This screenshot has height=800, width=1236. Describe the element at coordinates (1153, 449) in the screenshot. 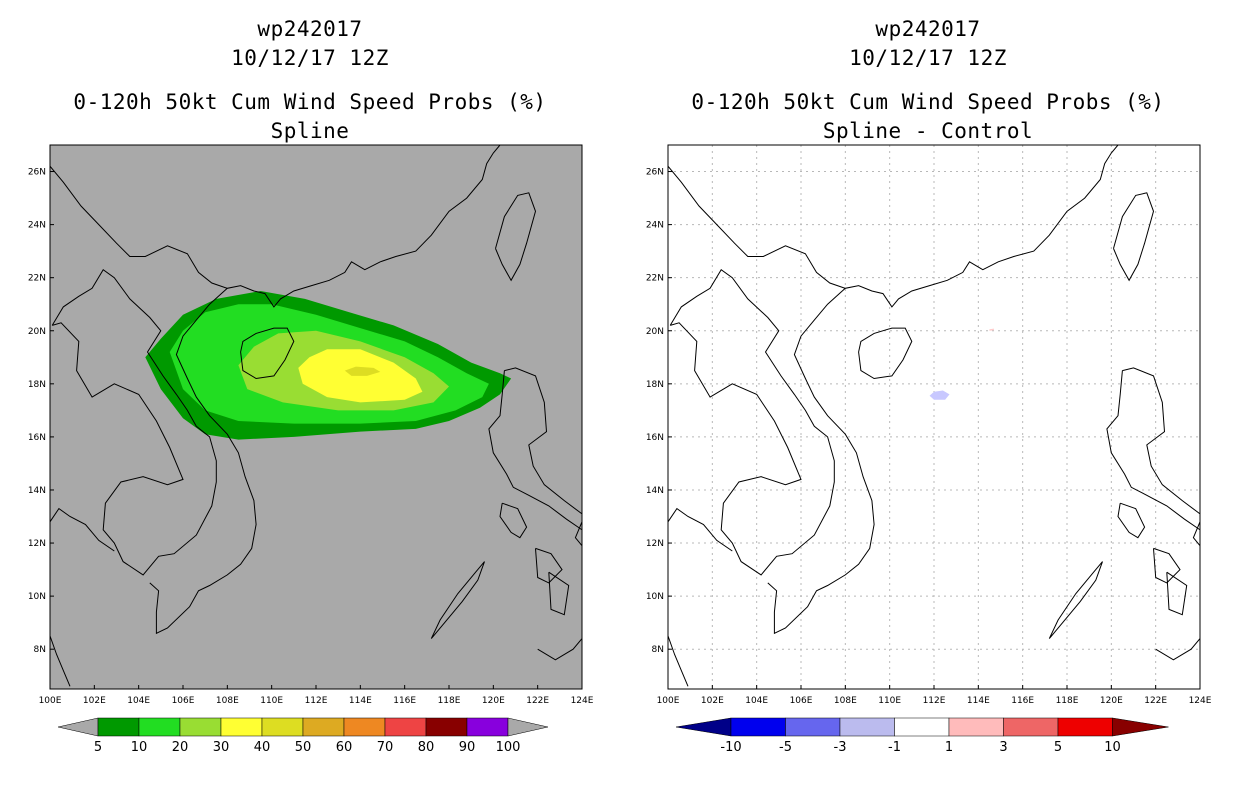

I see `right-coastline-luzon` at that location.